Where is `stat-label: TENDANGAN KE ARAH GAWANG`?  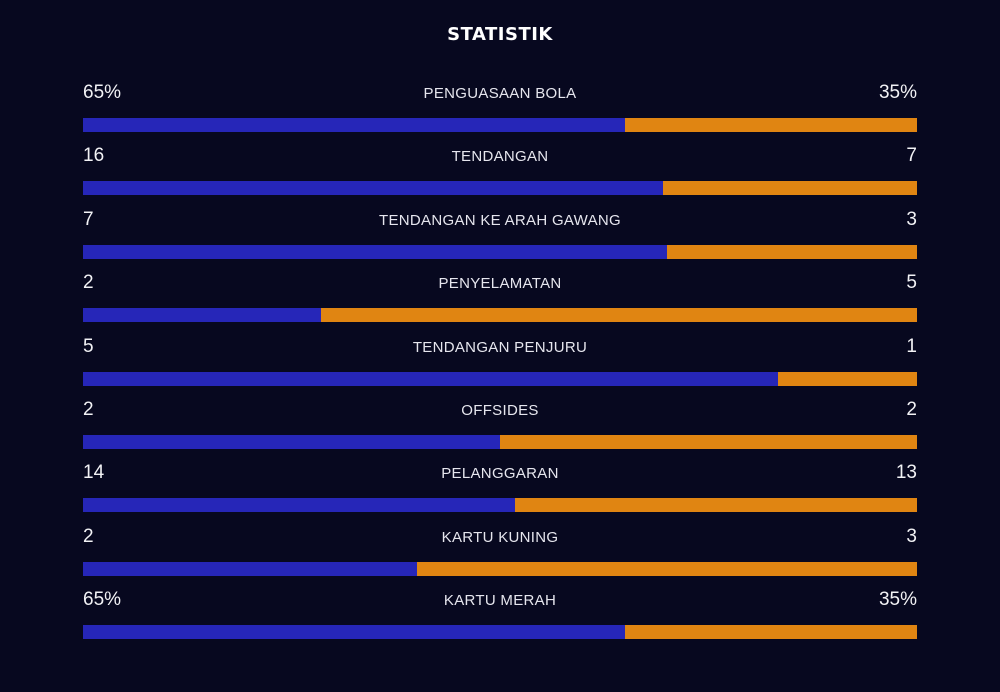
stat-label: TENDANGAN KE ARAH GAWANG is located at coordinates (500, 220).